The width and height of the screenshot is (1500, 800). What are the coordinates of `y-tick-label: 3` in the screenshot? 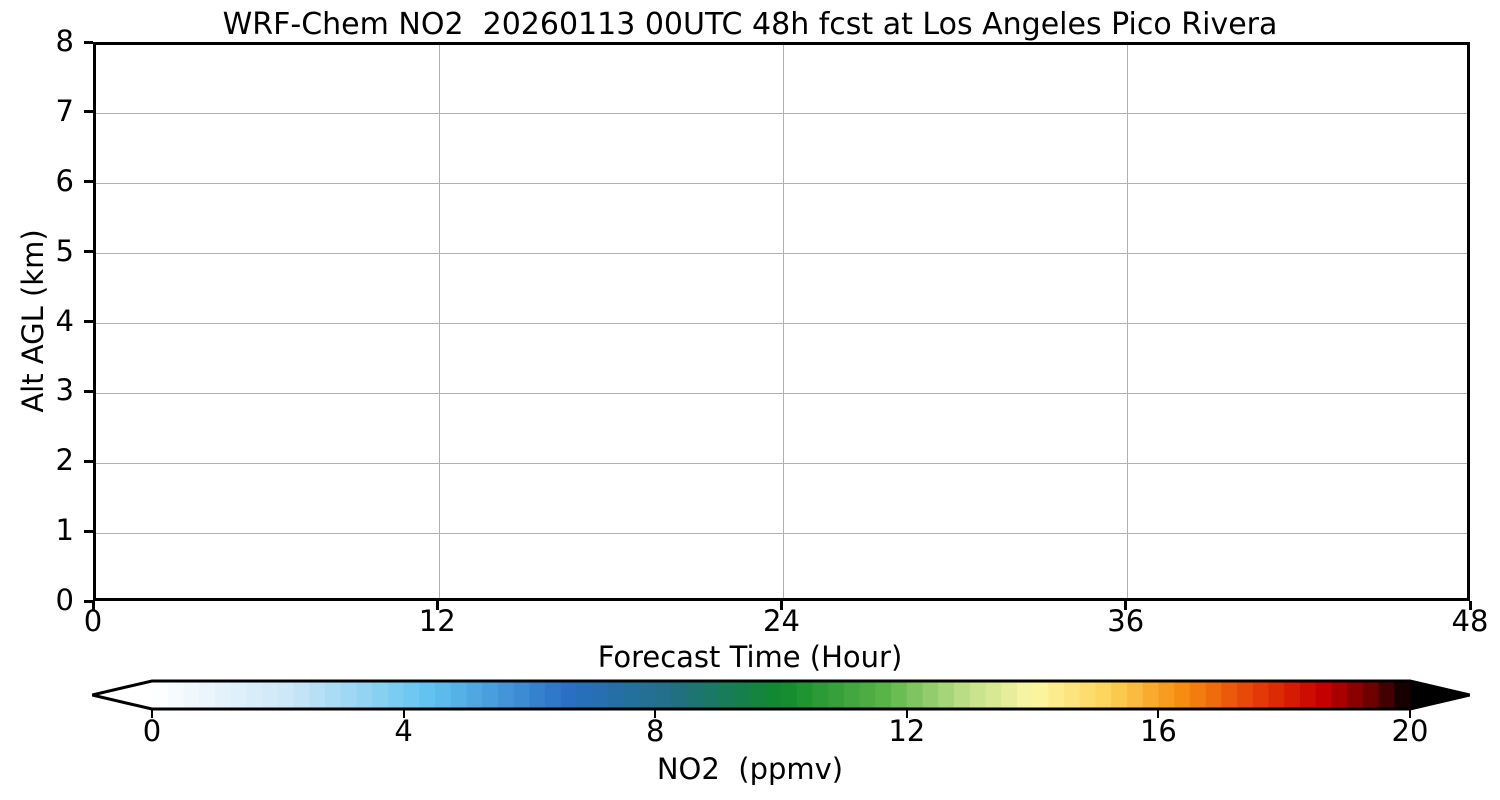 It's located at (64, 390).